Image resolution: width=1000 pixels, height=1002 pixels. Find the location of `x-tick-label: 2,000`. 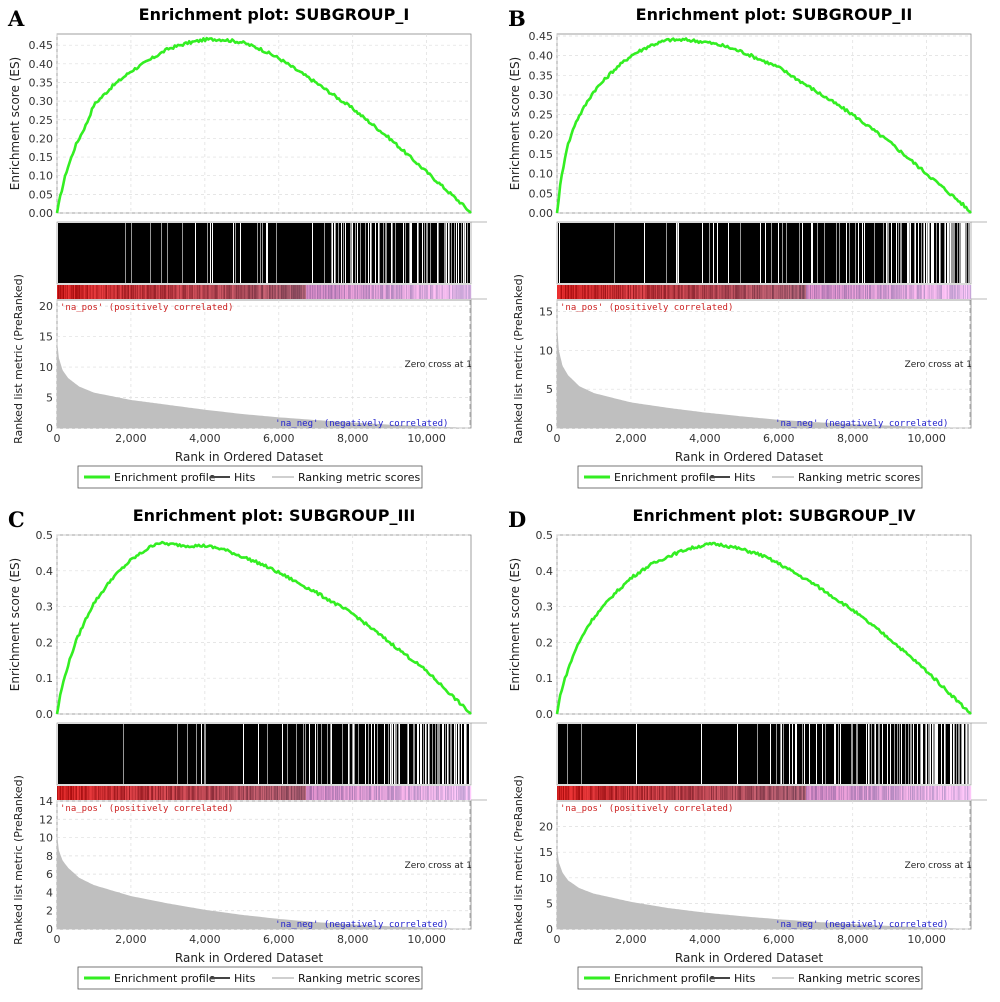

x-tick-label: 2,000 is located at coordinates (631, 438).